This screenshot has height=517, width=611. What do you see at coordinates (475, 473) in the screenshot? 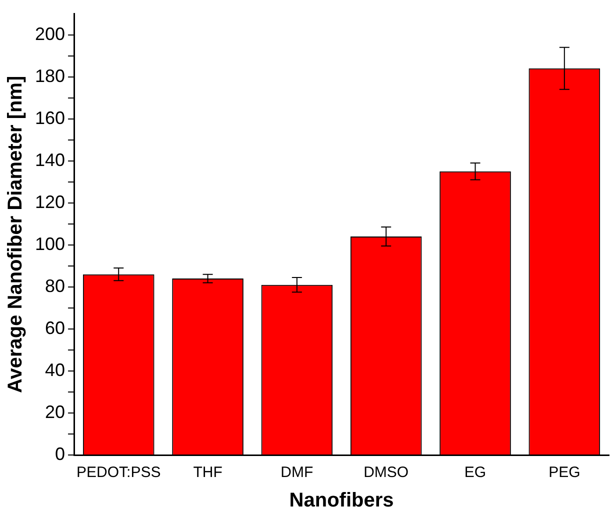
I see `x-tick-label: EG` at bounding box center [475, 473].